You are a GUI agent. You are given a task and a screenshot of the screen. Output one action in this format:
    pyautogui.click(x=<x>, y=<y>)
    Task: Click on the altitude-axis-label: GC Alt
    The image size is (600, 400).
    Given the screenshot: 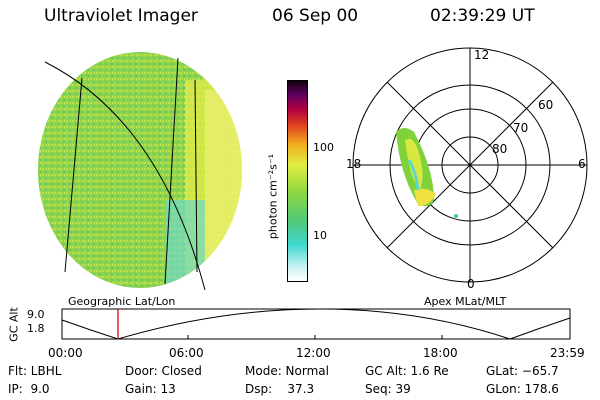 What is the action you would take?
    pyautogui.click(x=14, y=324)
    